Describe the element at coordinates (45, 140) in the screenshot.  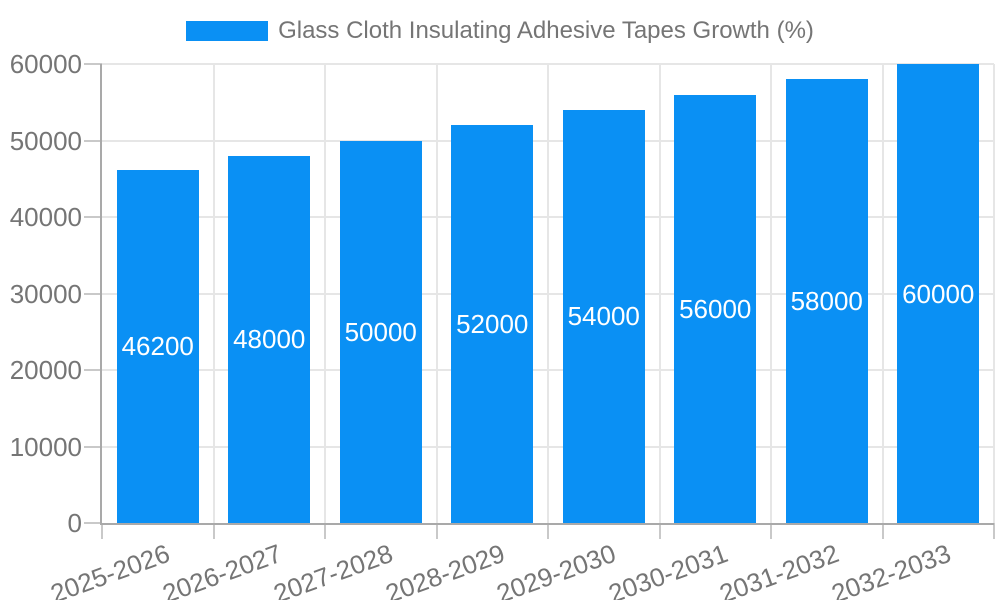
I see `y-tick-label: 50000` at that location.